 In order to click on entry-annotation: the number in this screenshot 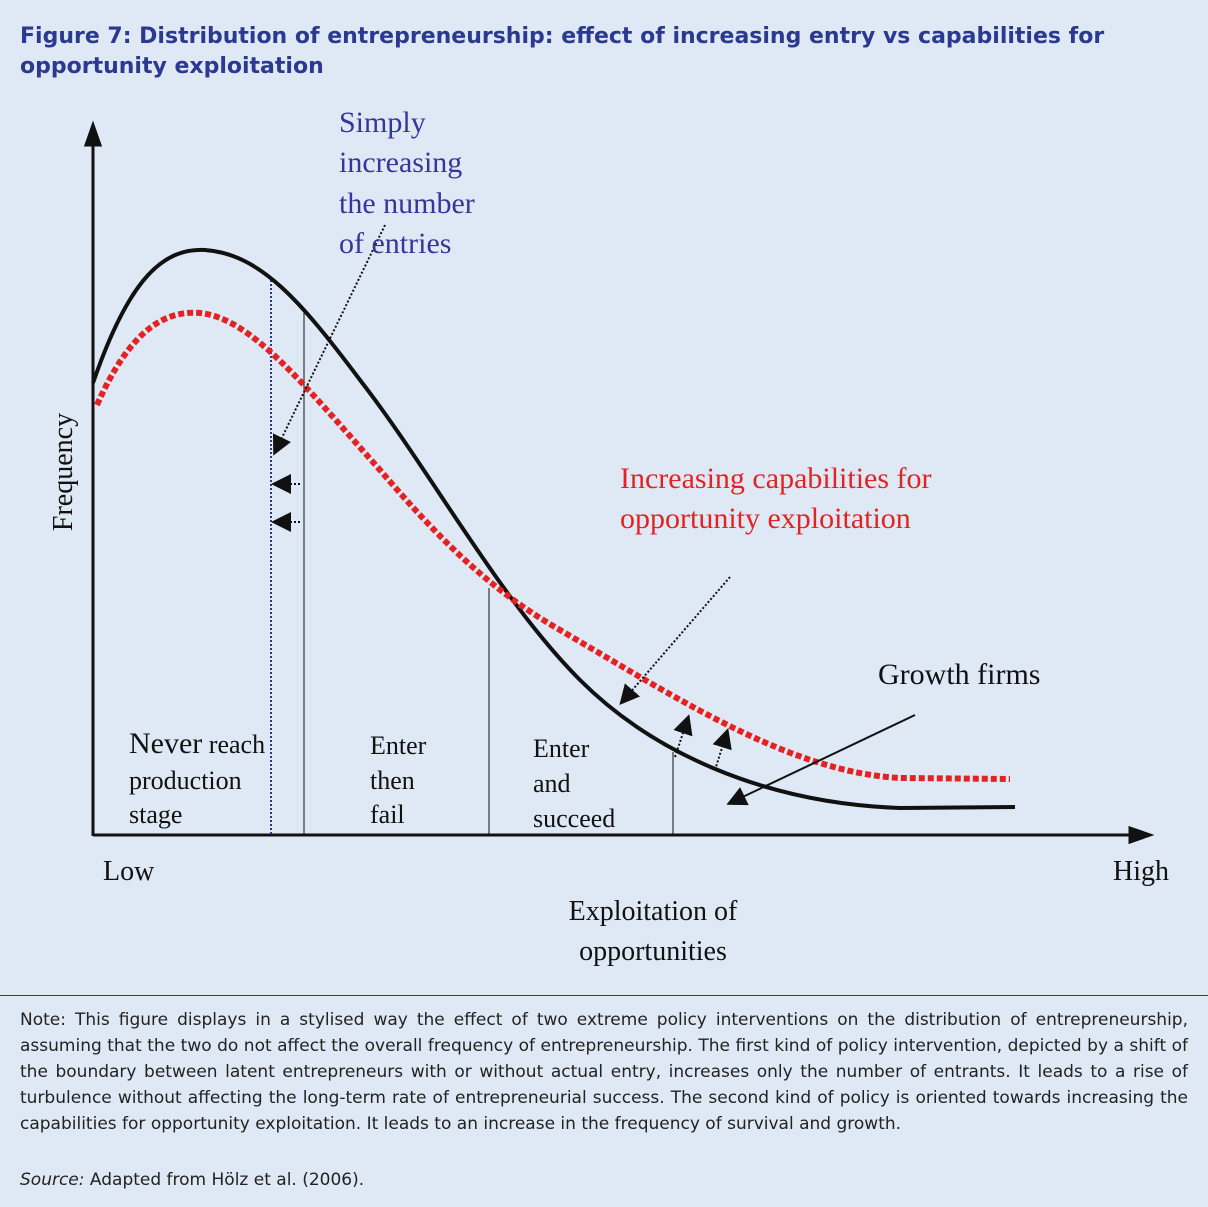, I will do `click(407, 203)`.